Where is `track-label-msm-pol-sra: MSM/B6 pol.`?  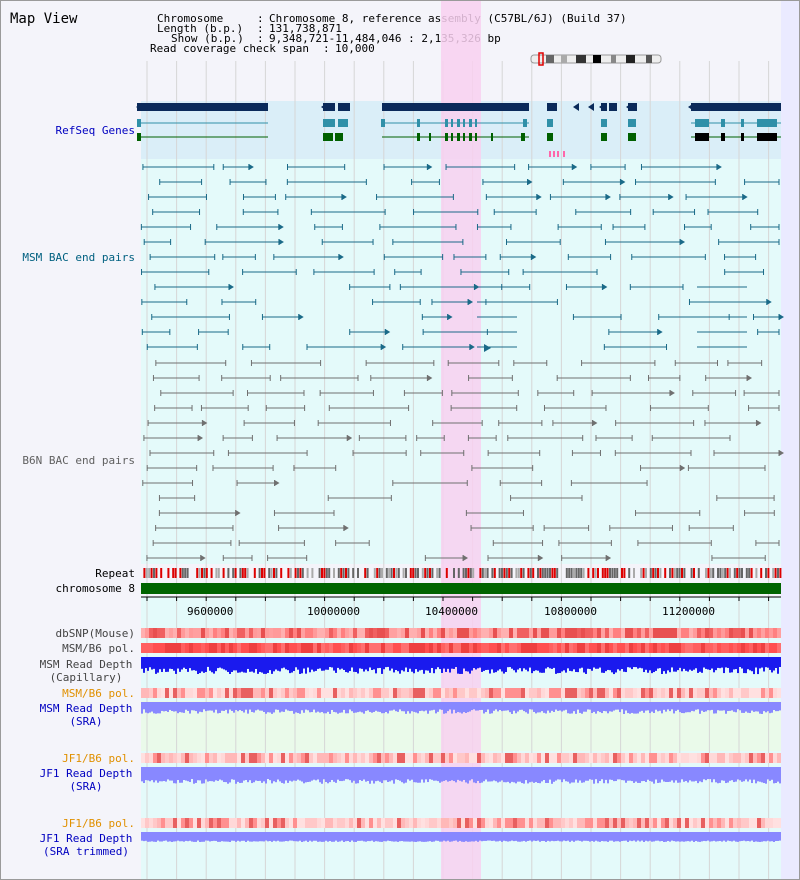 track-label-msm-pol-sra: MSM/B6 pol. is located at coordinates (98, 693).